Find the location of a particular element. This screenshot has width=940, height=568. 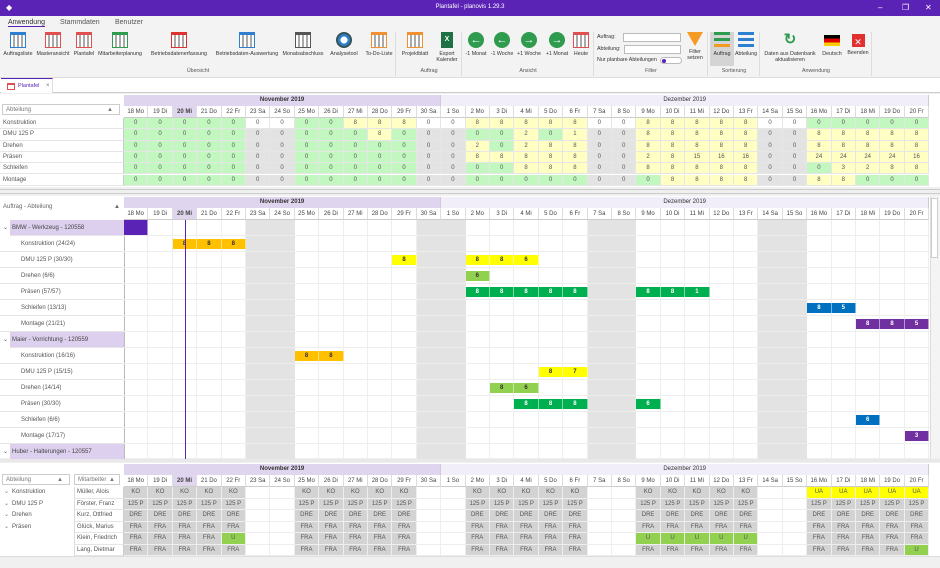

day-header: 14 Sa is located at coordinates (770, 481).